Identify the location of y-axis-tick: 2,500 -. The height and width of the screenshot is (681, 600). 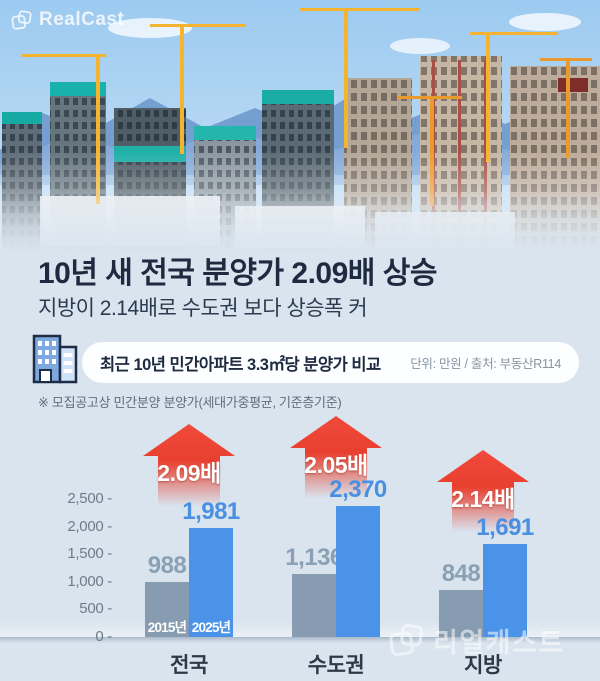
(89, 498).